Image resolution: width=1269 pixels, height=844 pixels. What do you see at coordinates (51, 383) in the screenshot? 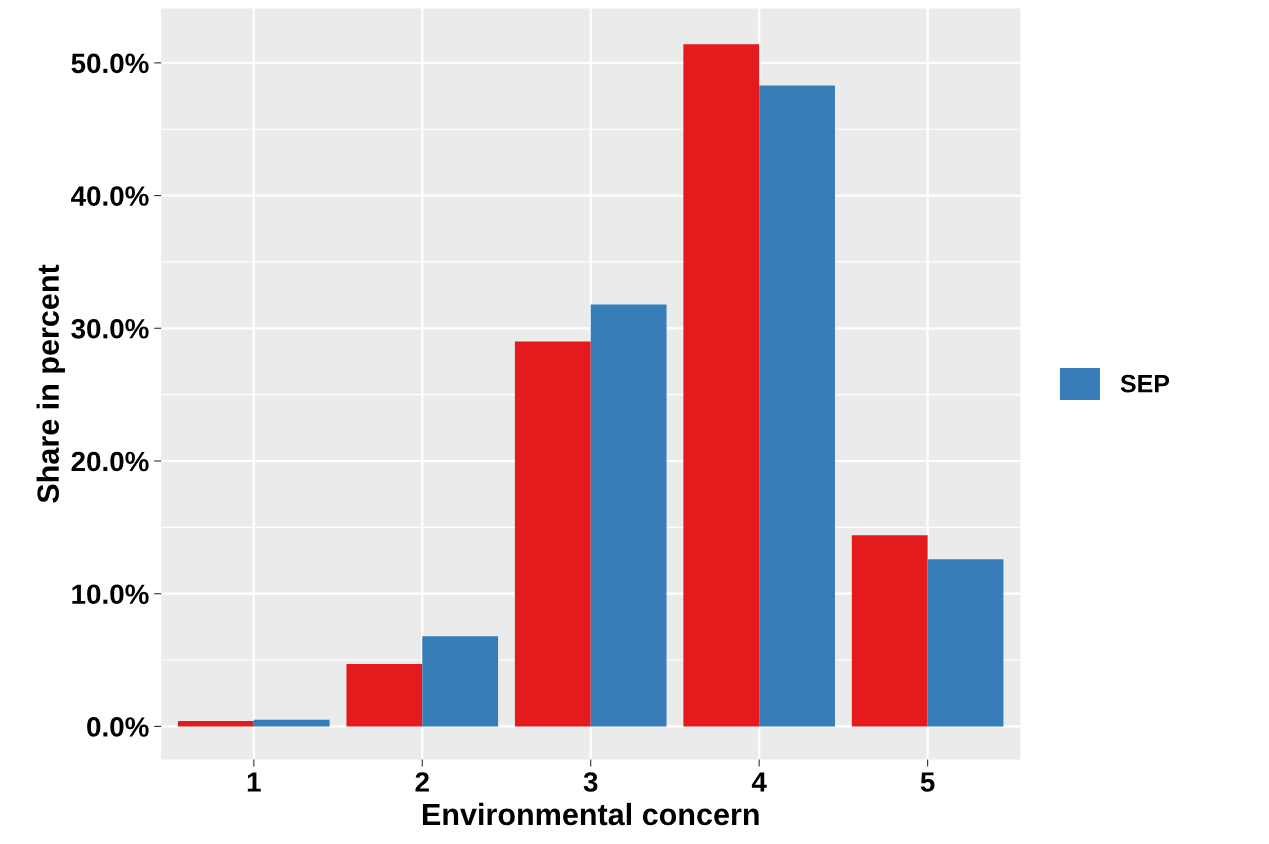
I see `y-axis-title: Share in percent` at bounding box center [51, 383].